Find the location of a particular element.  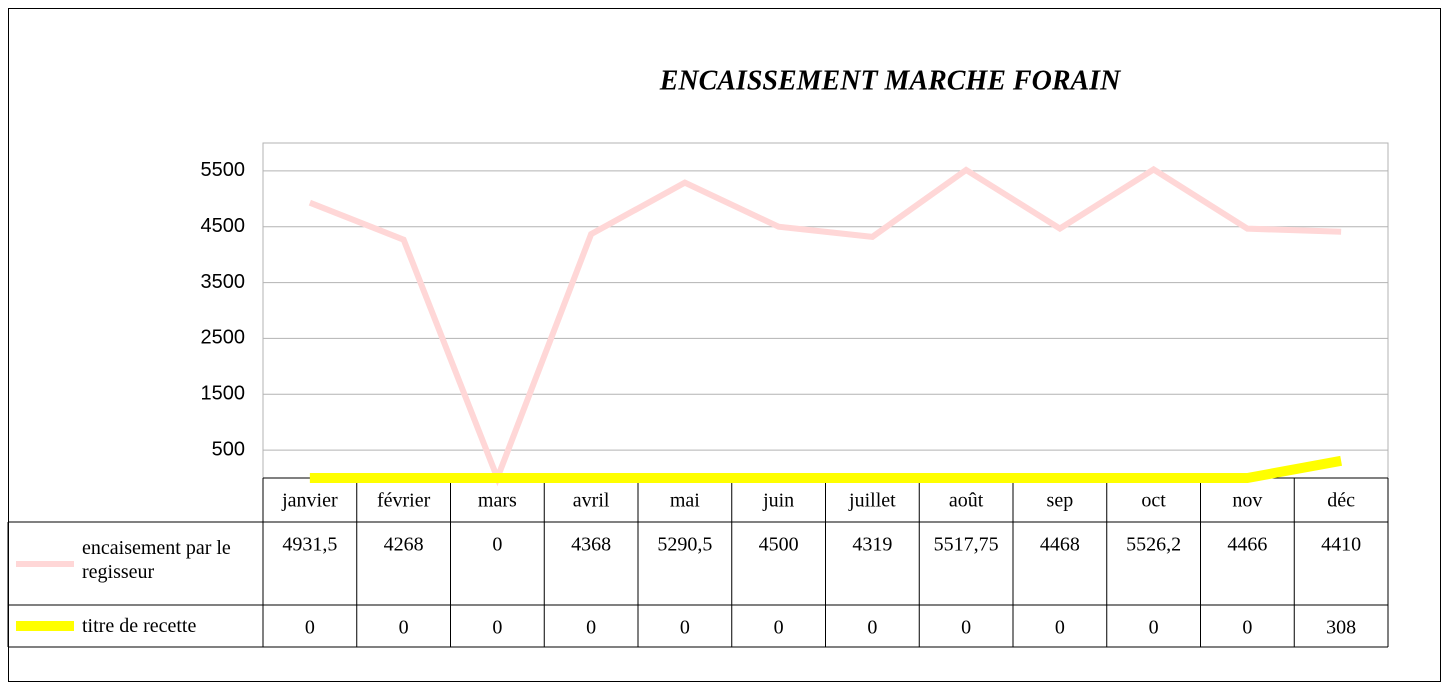

x-tick-label: mars is located at coordinates (497, 501).